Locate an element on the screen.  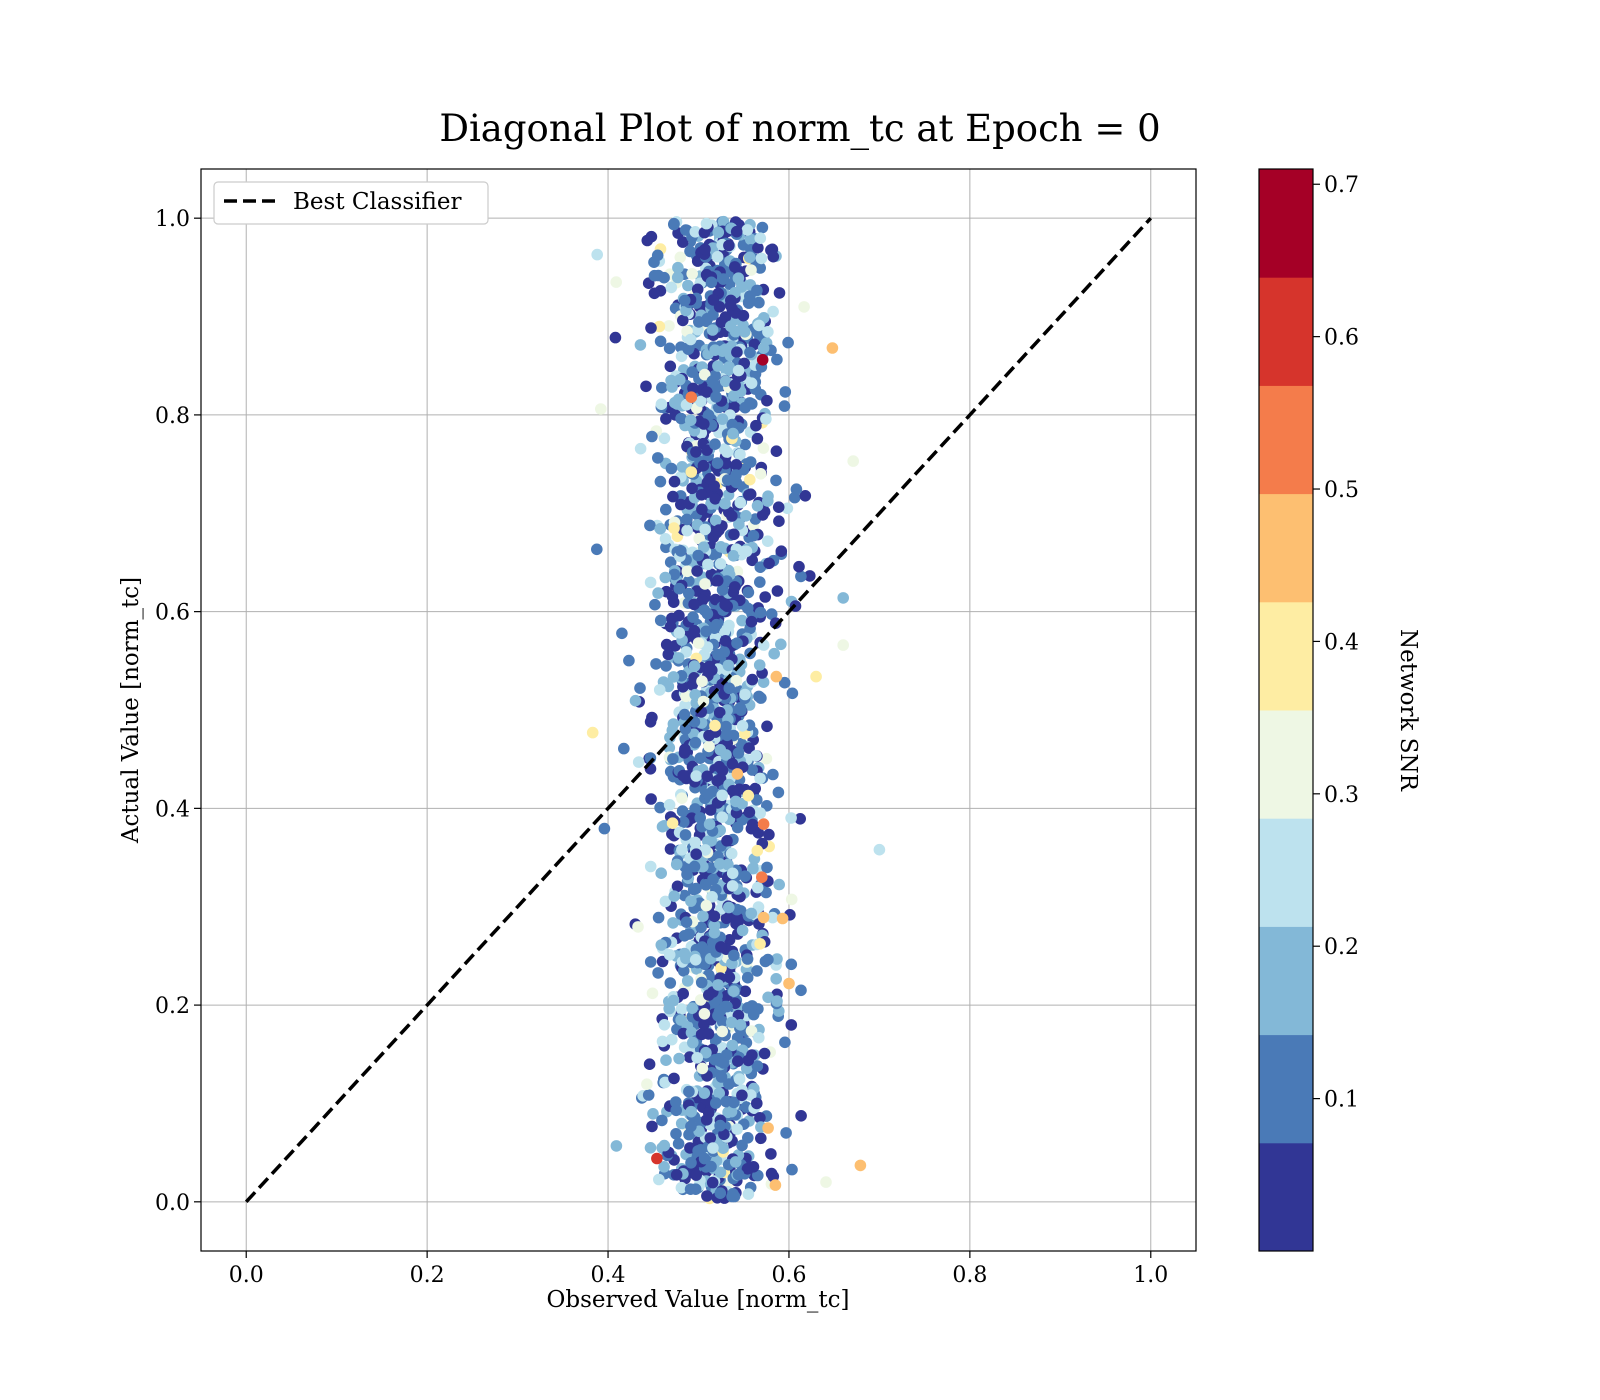
x-tick-label: 0.6 is located at coordinates (788, 1275).